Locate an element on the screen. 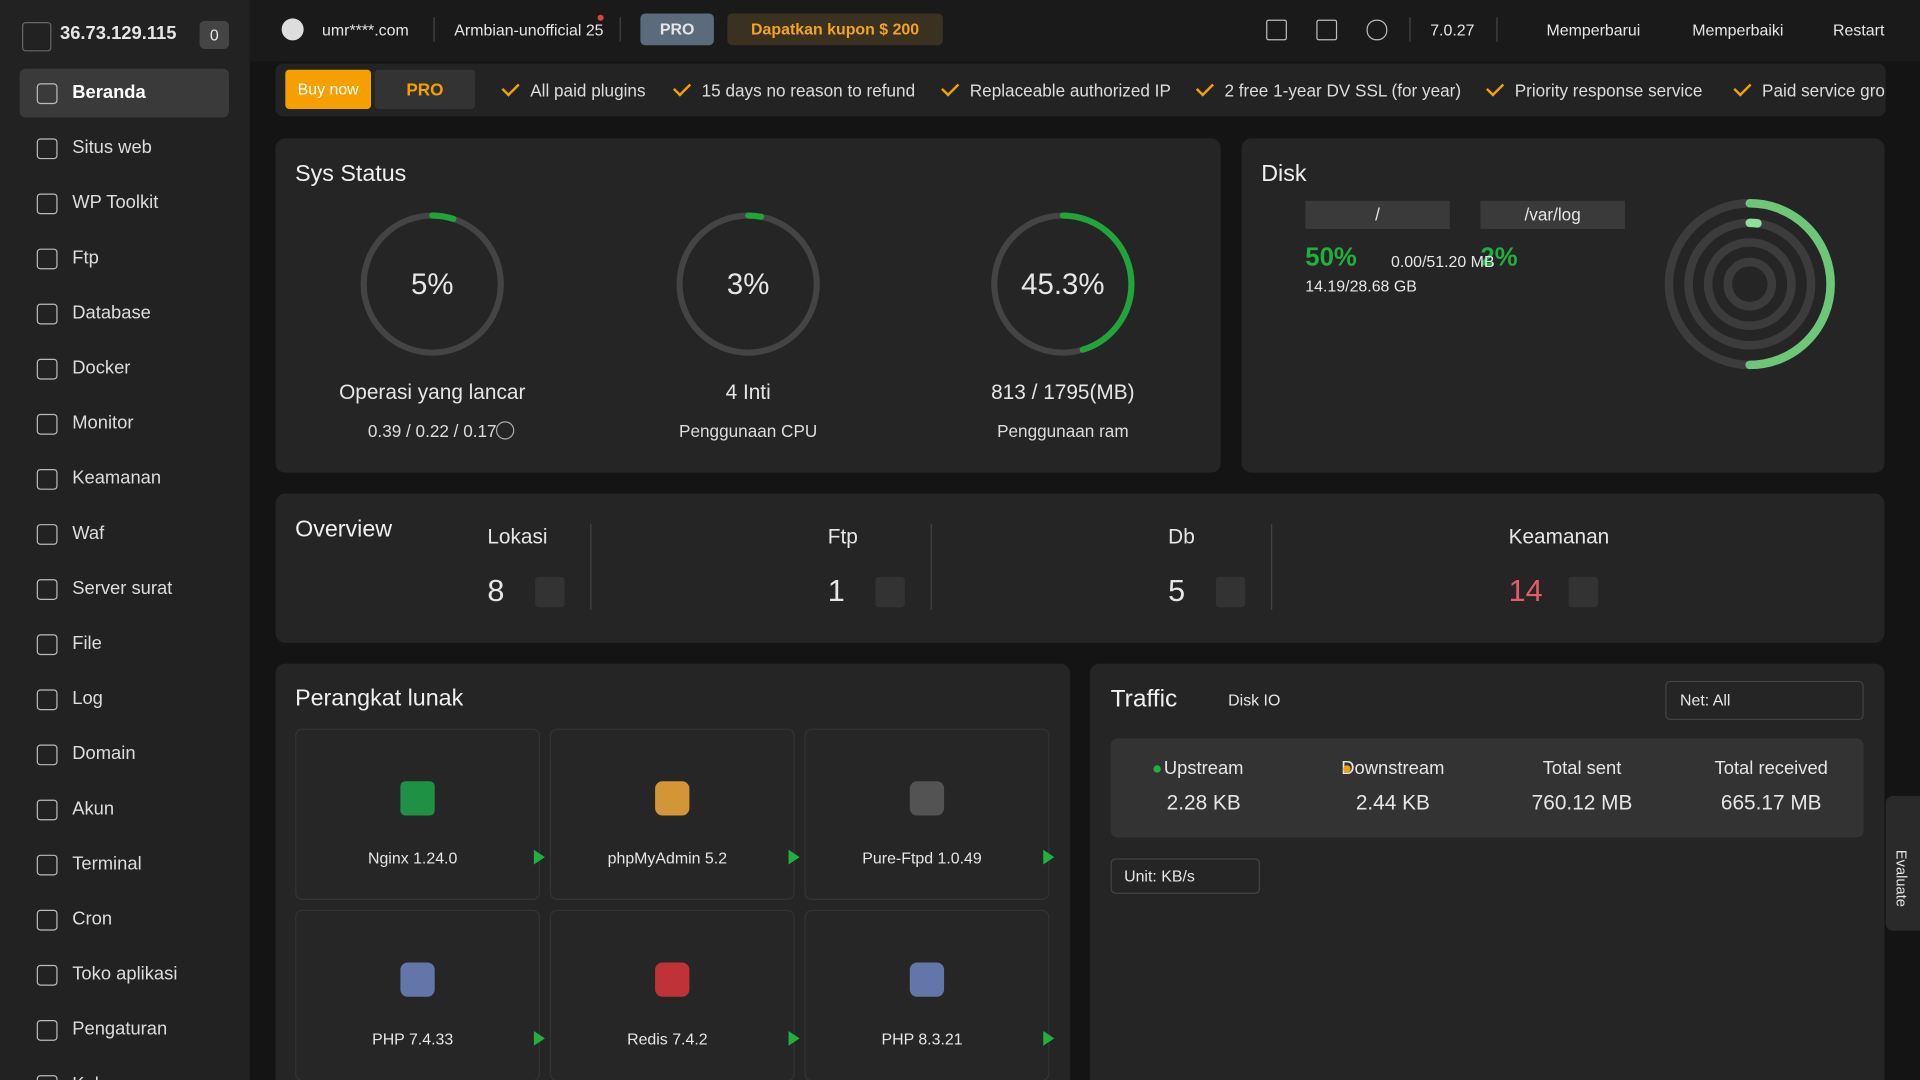 This screenshot has height=1080, width=1920. menu-label: Terminal is located at coordinates (107, 864).